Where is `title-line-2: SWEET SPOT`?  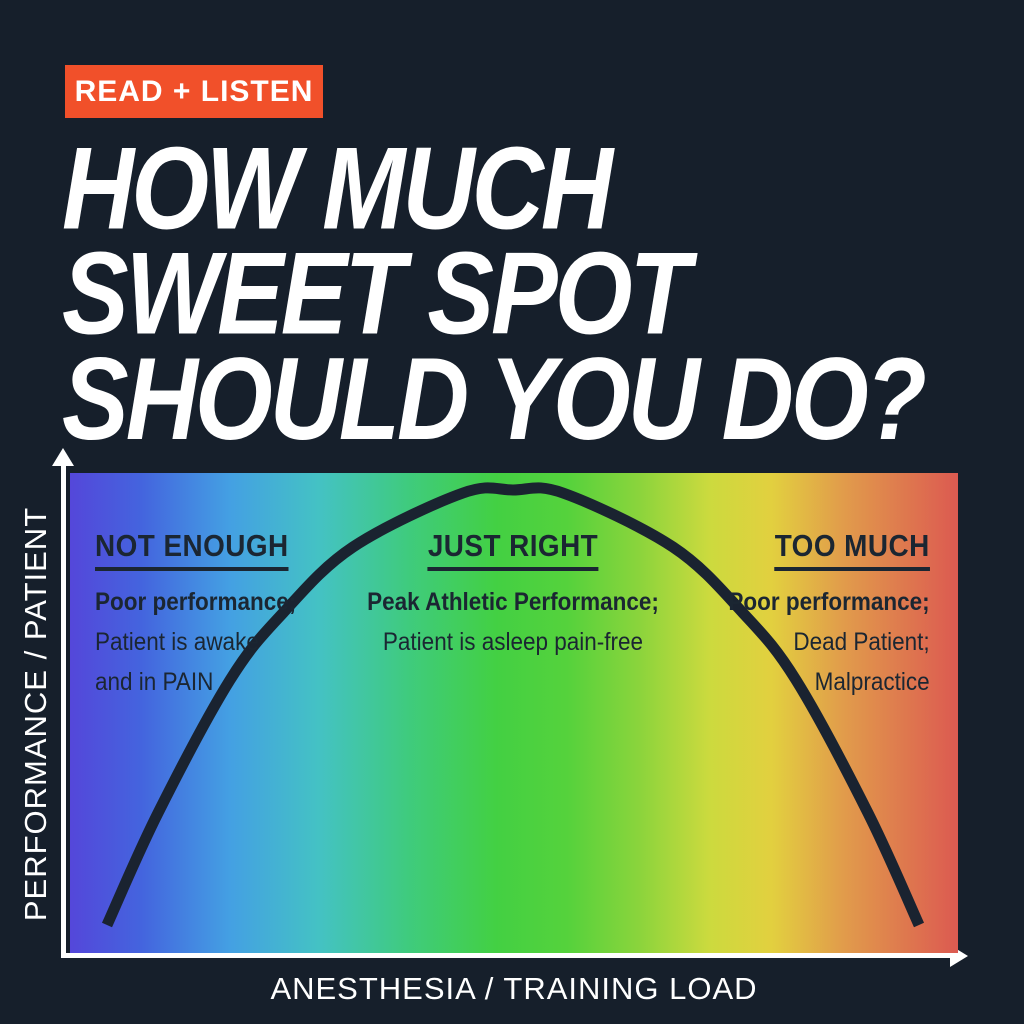 title-line-2: SWEET SPOT is located at coordinates (376, 294).